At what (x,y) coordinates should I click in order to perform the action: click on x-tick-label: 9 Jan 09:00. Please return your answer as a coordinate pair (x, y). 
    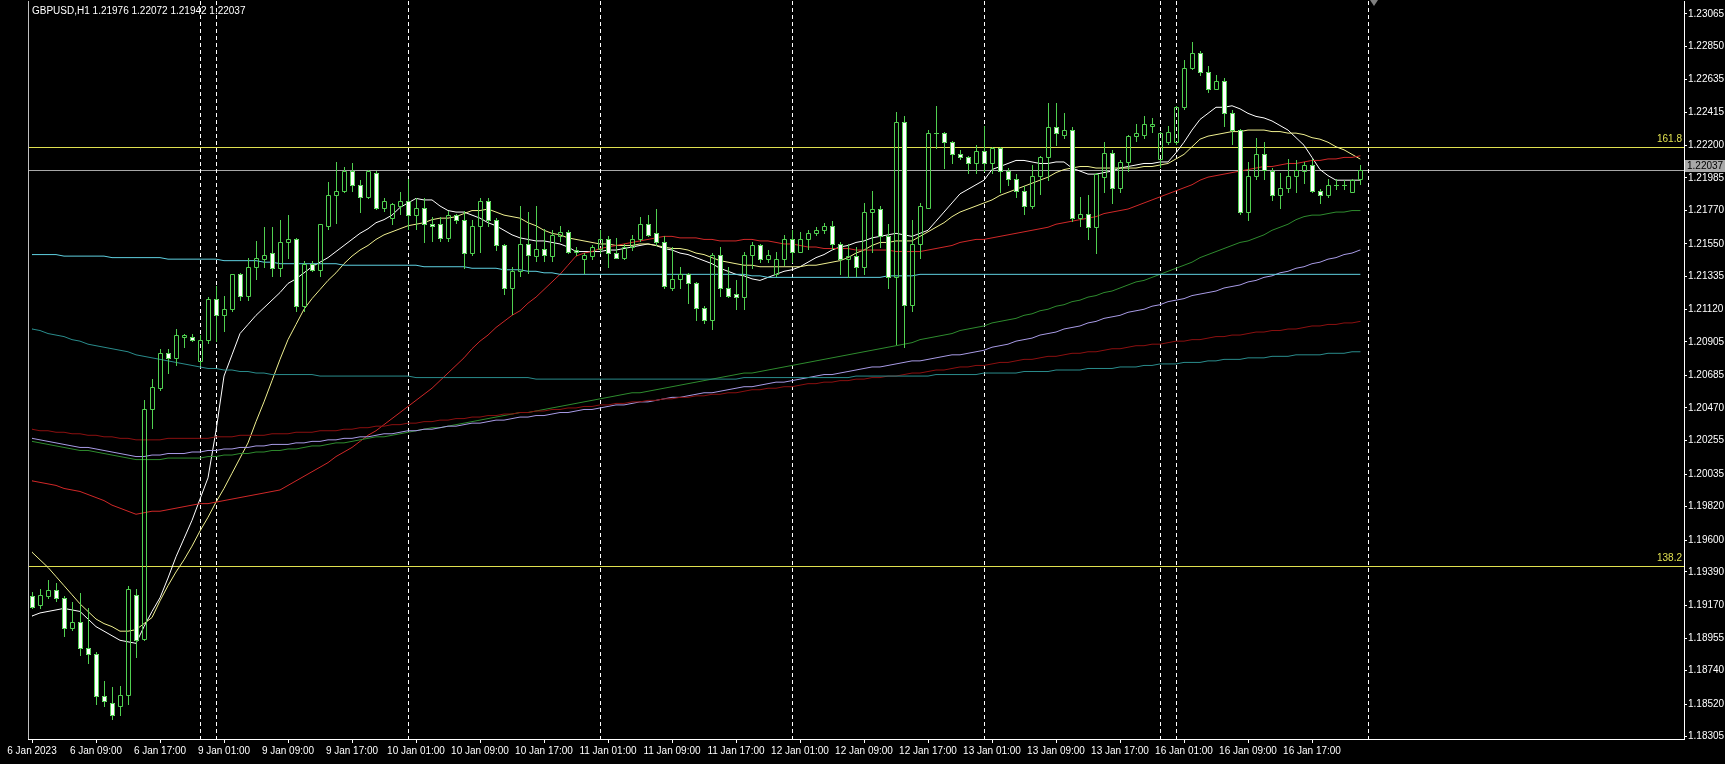
    Looking at the image, I should click on (288, 750).